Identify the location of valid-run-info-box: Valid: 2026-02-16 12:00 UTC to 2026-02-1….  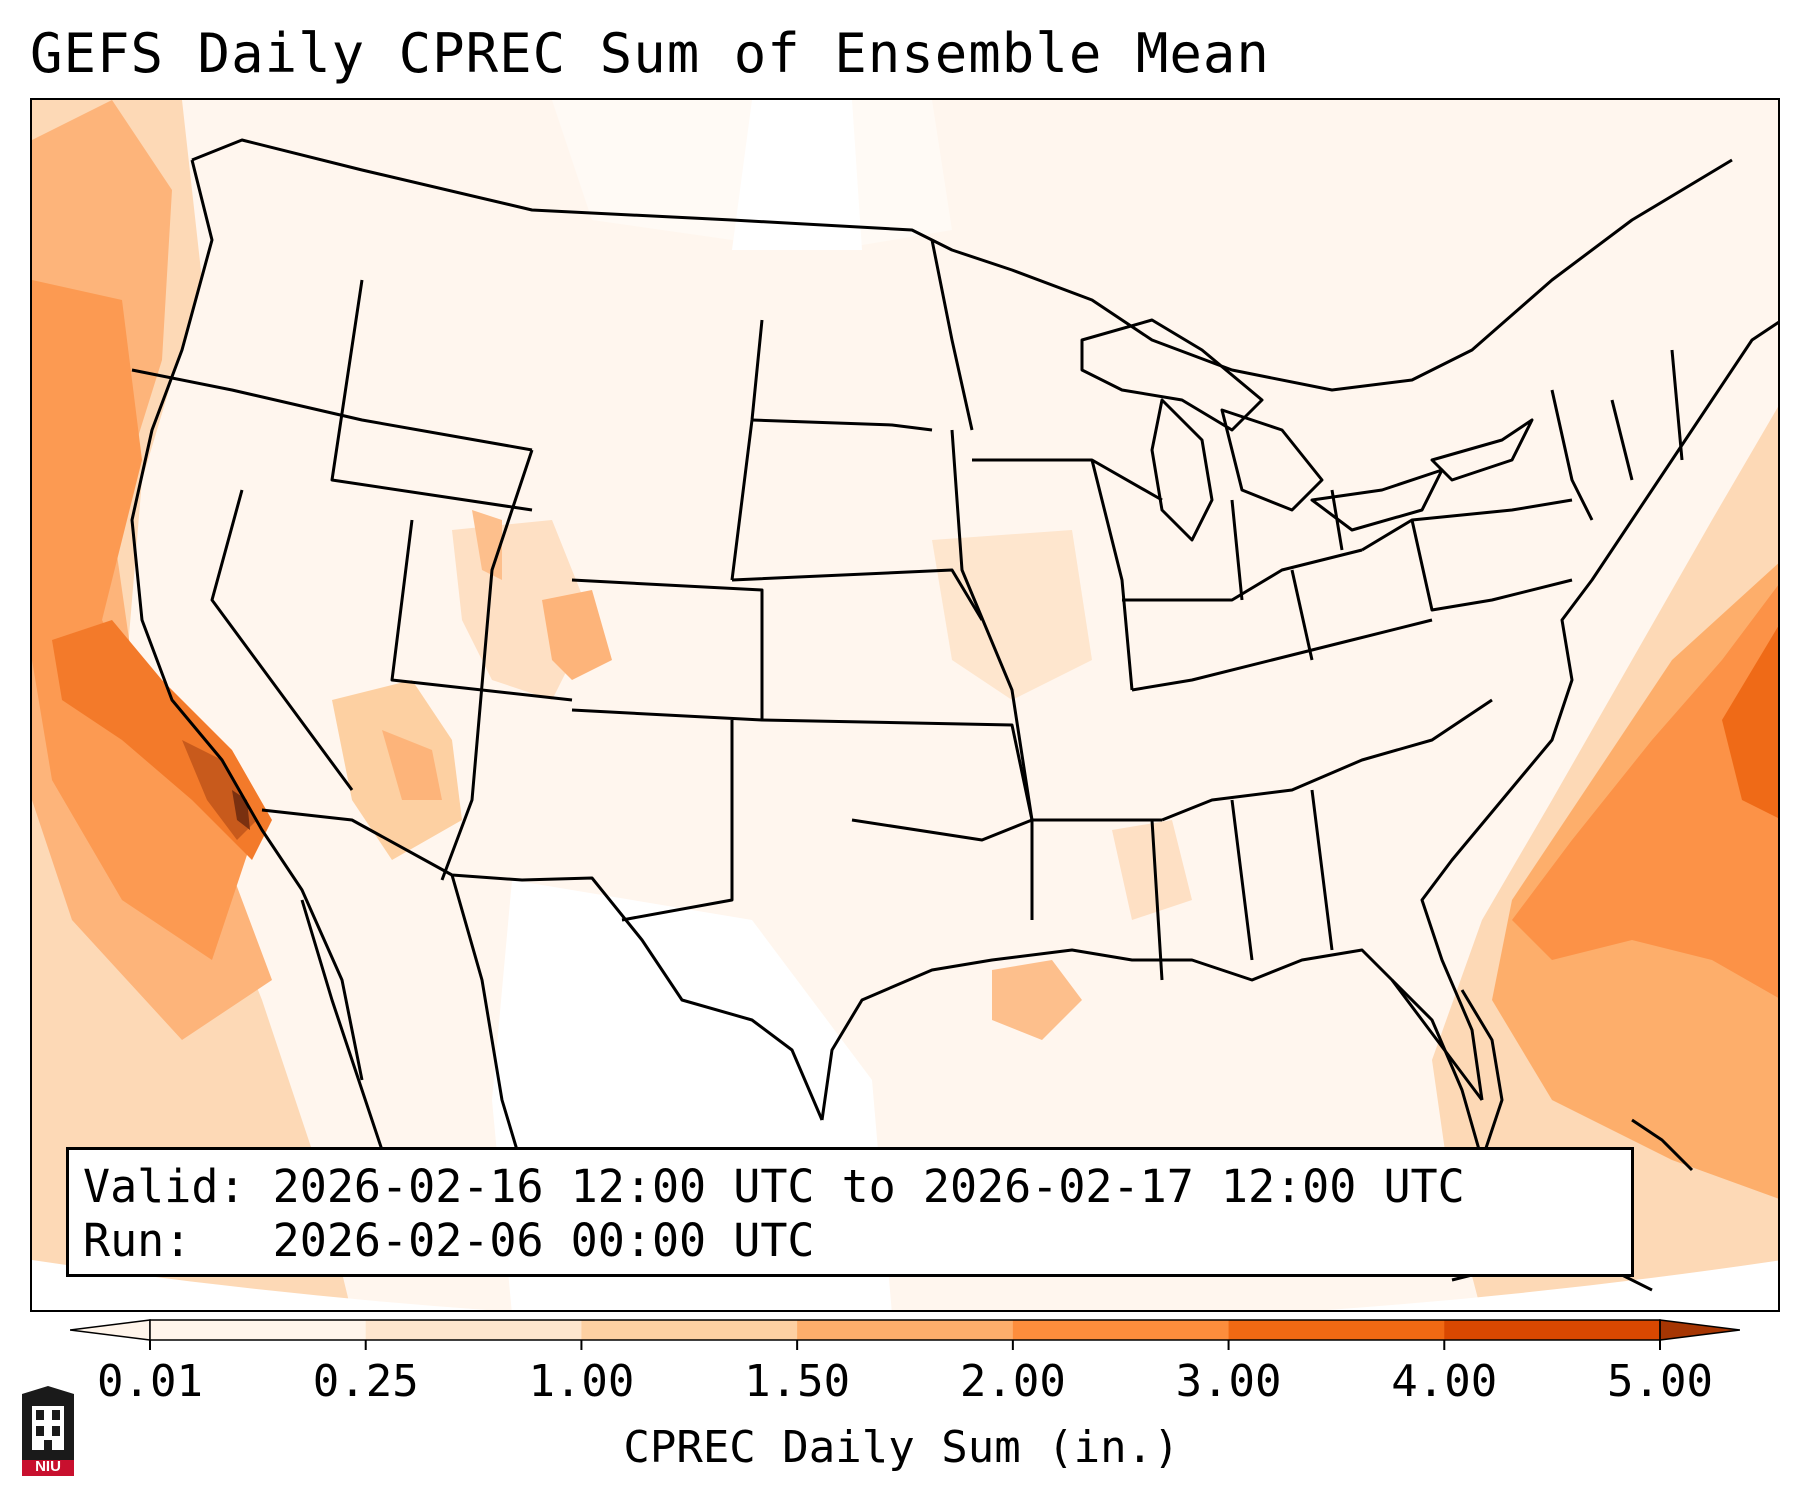
(850, 1212).